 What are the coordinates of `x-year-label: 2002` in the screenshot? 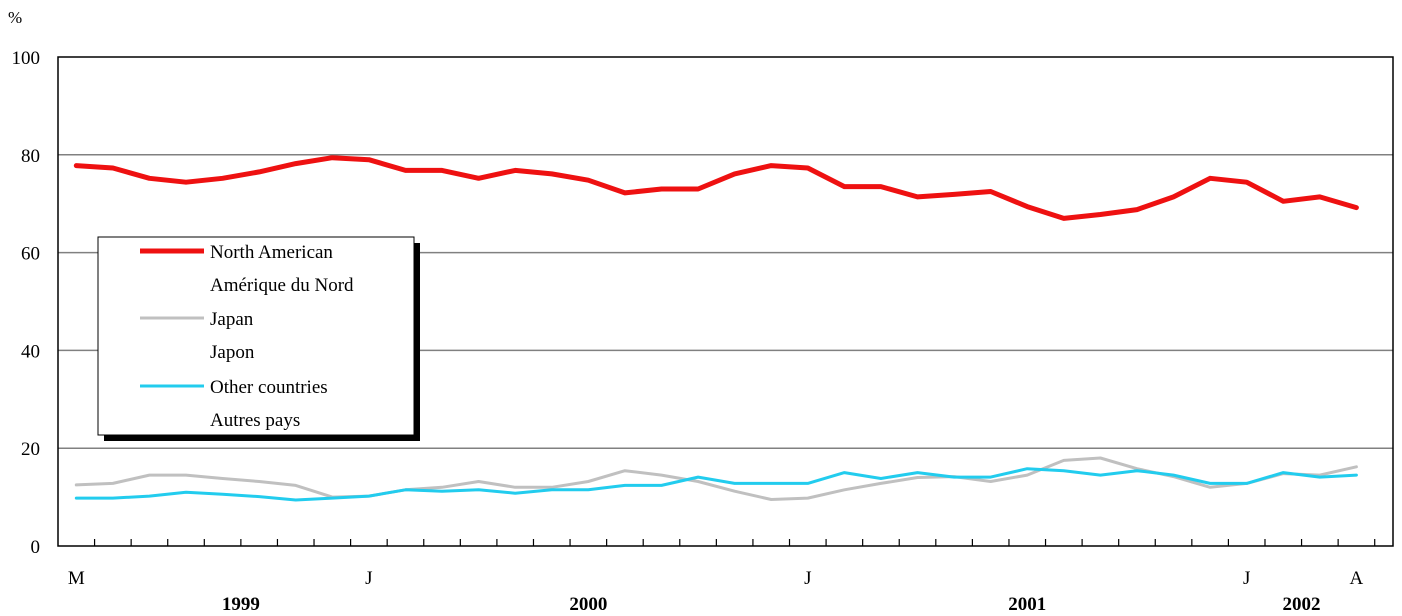 It's located at (1302, 604).